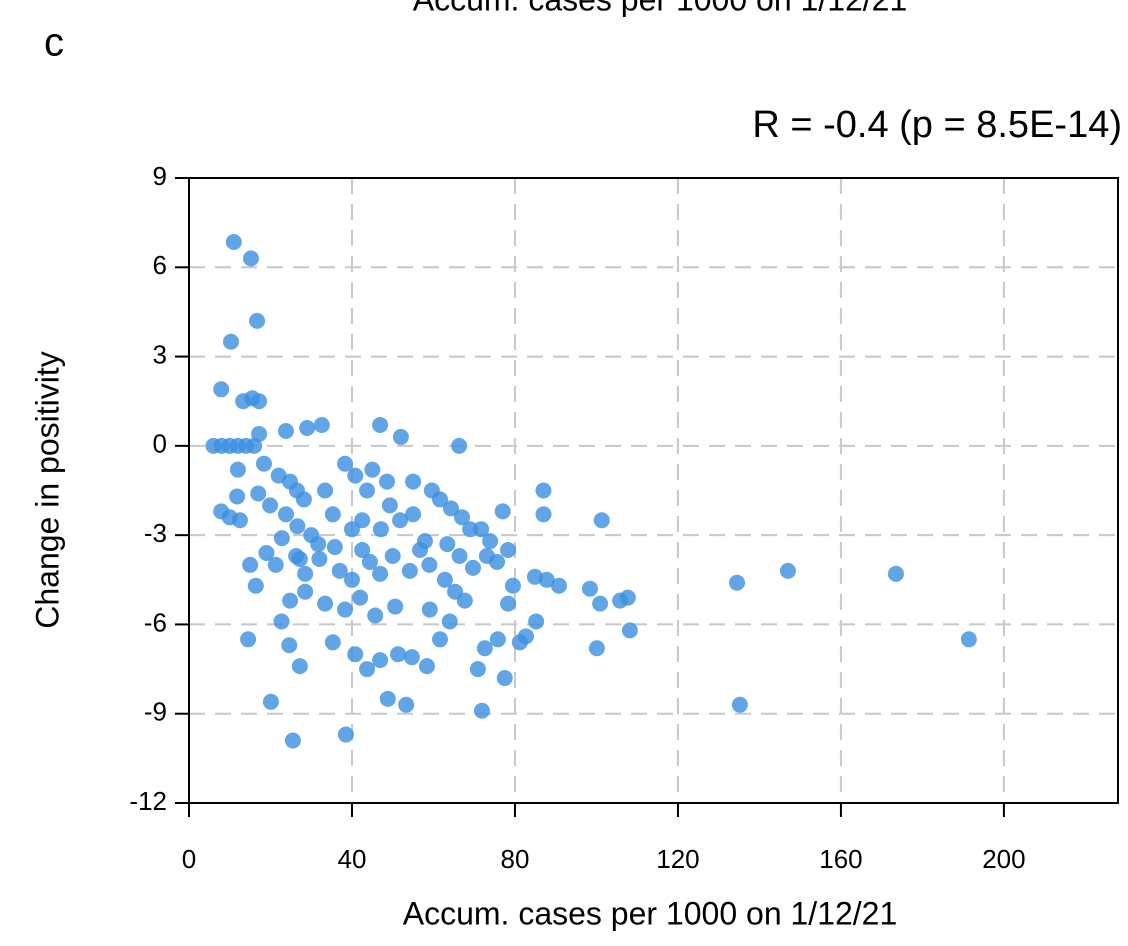 This screenshot has height=946, width=1128. What do you see at coordinates (155, 622) in the screenshot?
I see `y-tick-label: -6` at bounding box center [155, 622].